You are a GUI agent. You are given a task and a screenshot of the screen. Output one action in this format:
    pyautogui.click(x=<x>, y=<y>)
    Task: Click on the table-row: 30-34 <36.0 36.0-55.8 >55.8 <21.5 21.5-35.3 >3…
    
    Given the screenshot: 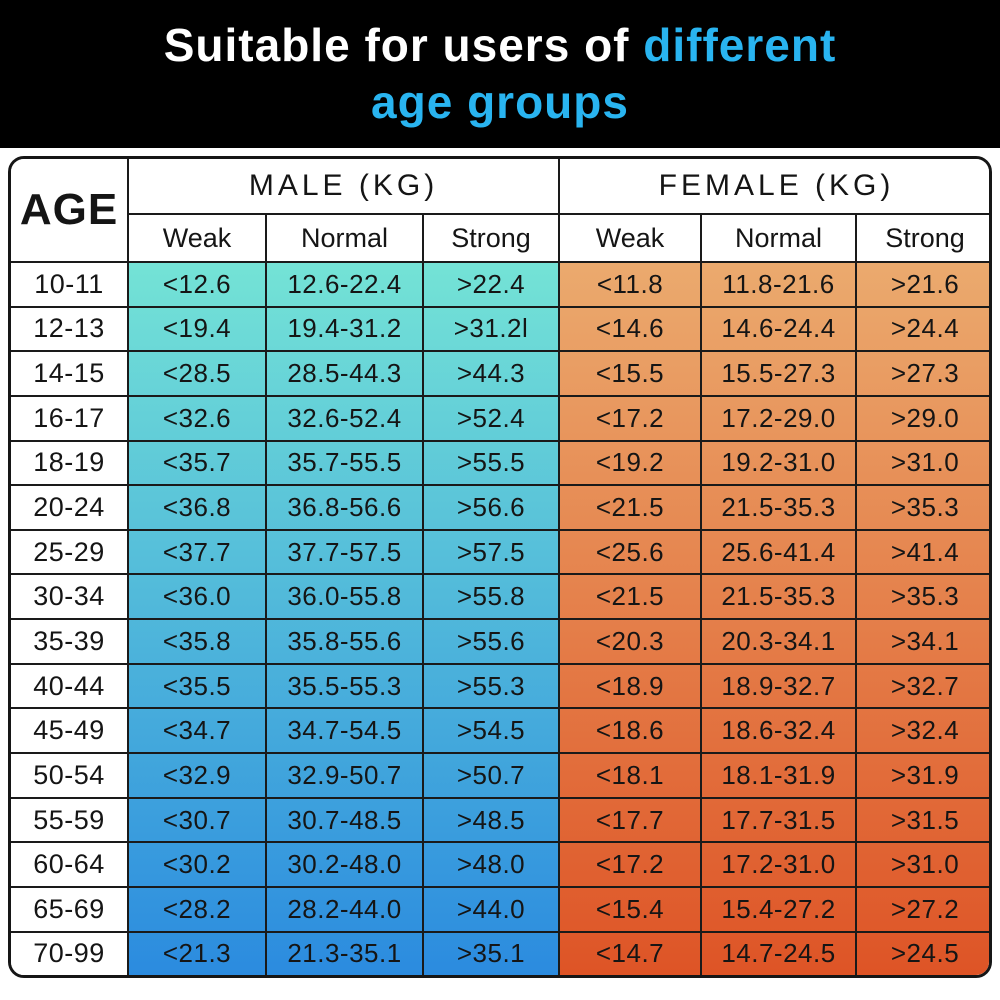 What is the action you would take?
    pyautogui.click(x=500, y=597)
    